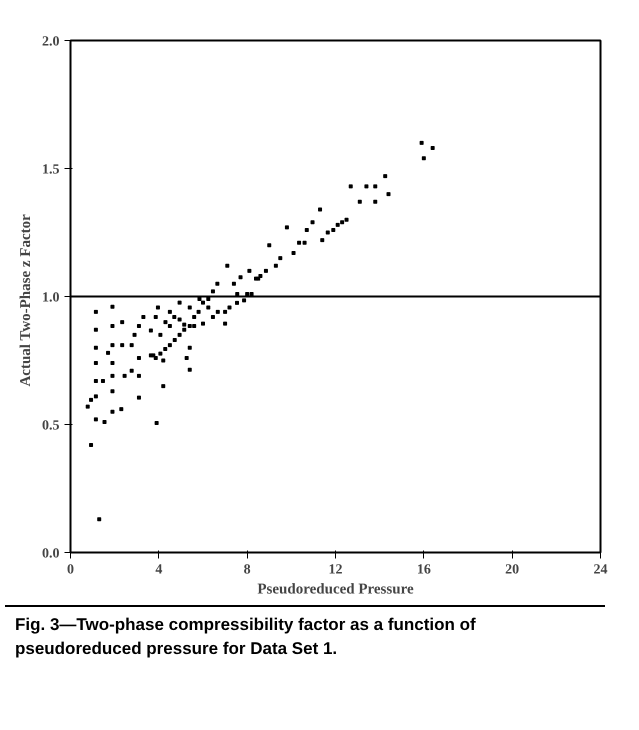  What do you see at coordinates (512, 570) in the screenshot?
I see `x-tick-label: 20` at bounding box center [512, 570].